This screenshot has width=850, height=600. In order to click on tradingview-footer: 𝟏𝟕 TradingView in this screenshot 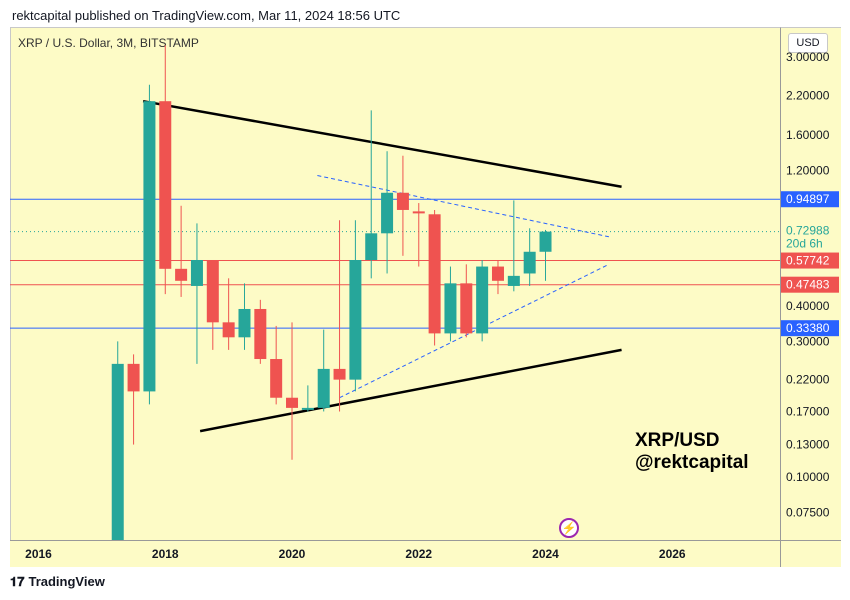, I will do `click(57, 582)`.